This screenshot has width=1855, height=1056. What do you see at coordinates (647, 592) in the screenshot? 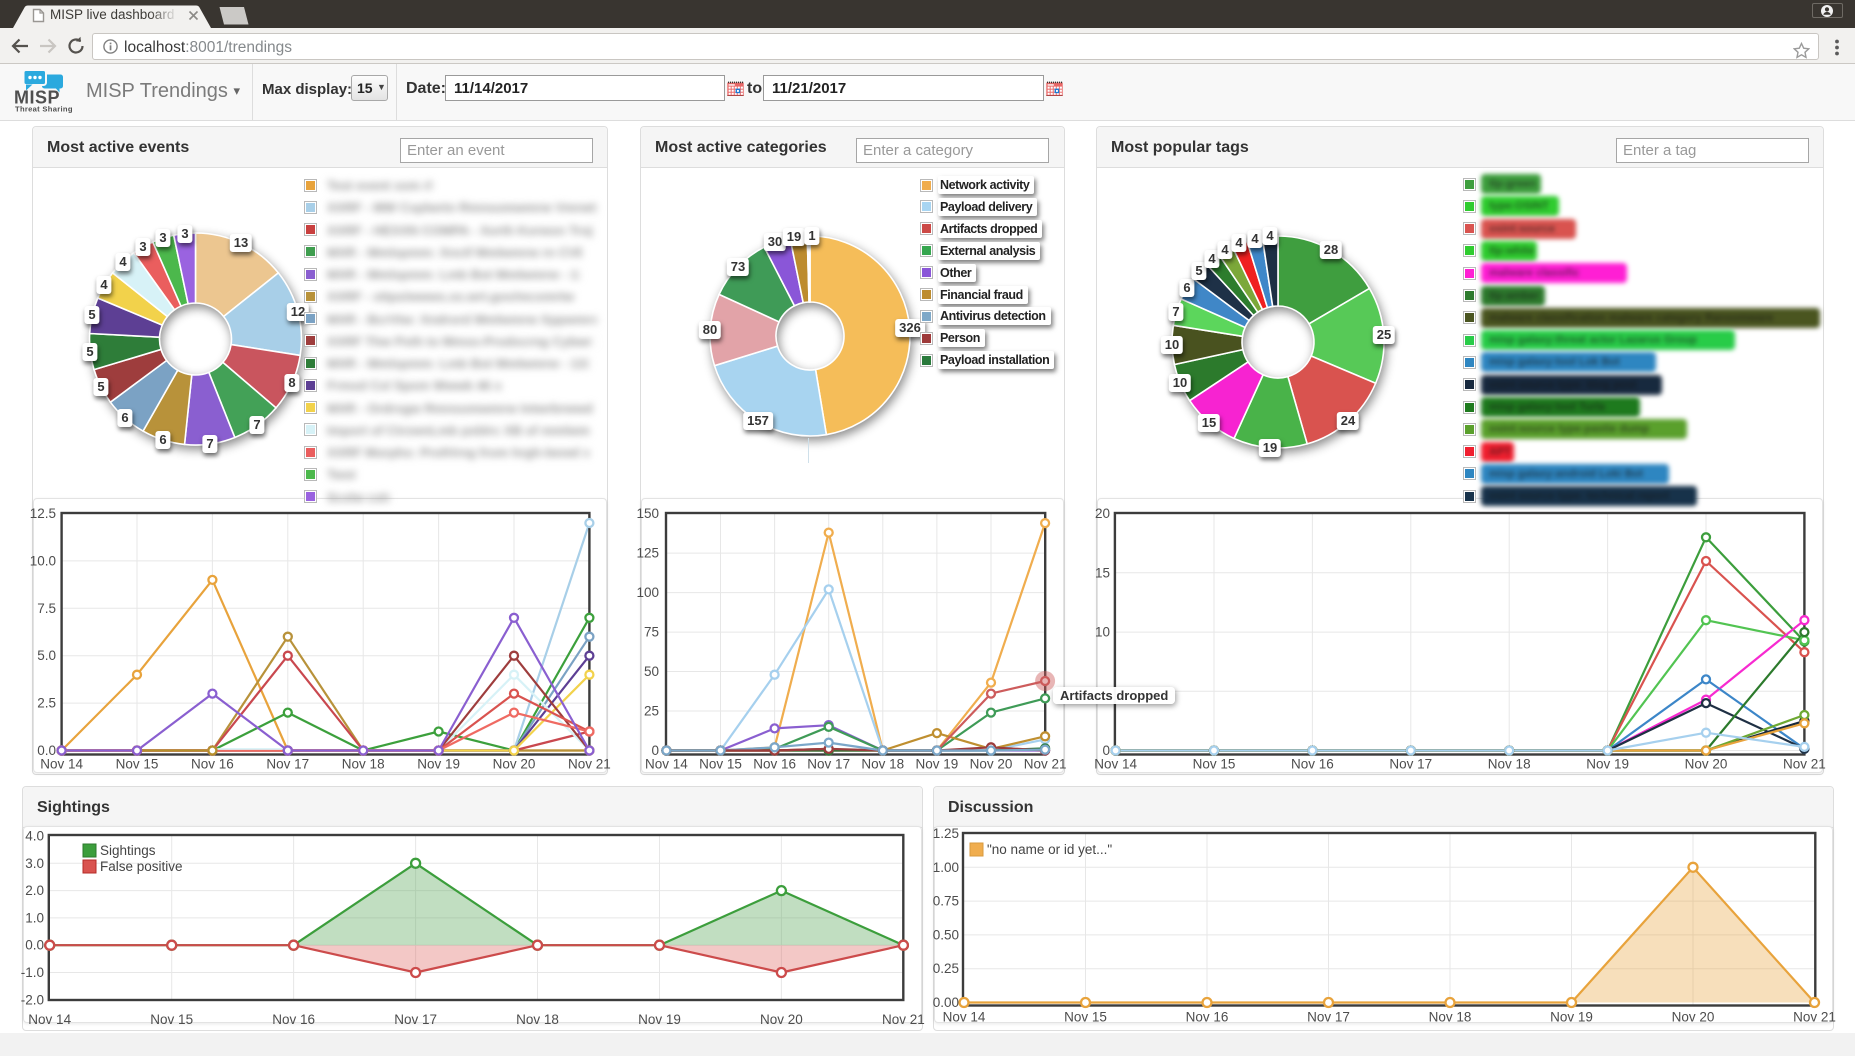
I see `svg-text: 100` at bounding box center [647, 592].